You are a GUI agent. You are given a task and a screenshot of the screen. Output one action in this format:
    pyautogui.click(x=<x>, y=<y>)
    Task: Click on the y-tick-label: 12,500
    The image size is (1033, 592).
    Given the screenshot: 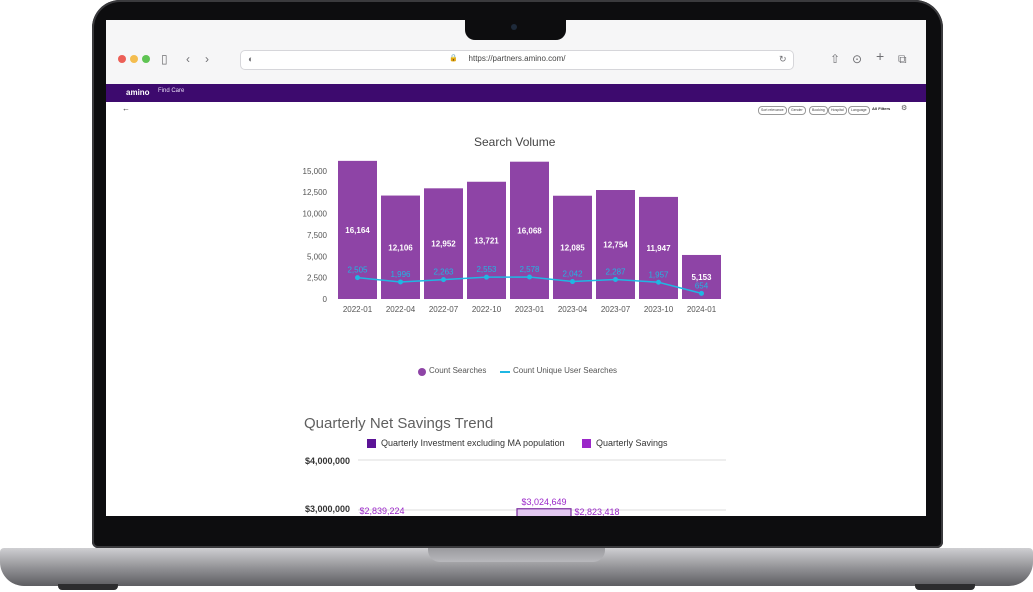 What is the action you would take?
    pyautogui.click(x=315, y=192)
    